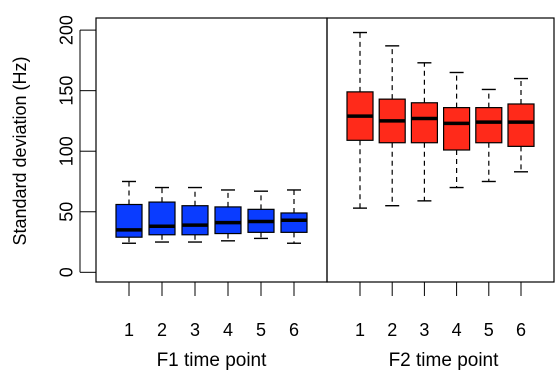 The height and width of the screenshot is (372, 557). What do you see at coordinates (66, 30) in the screenshot?
I see `y-tick-label: 200` at bounding box center [66, 30].